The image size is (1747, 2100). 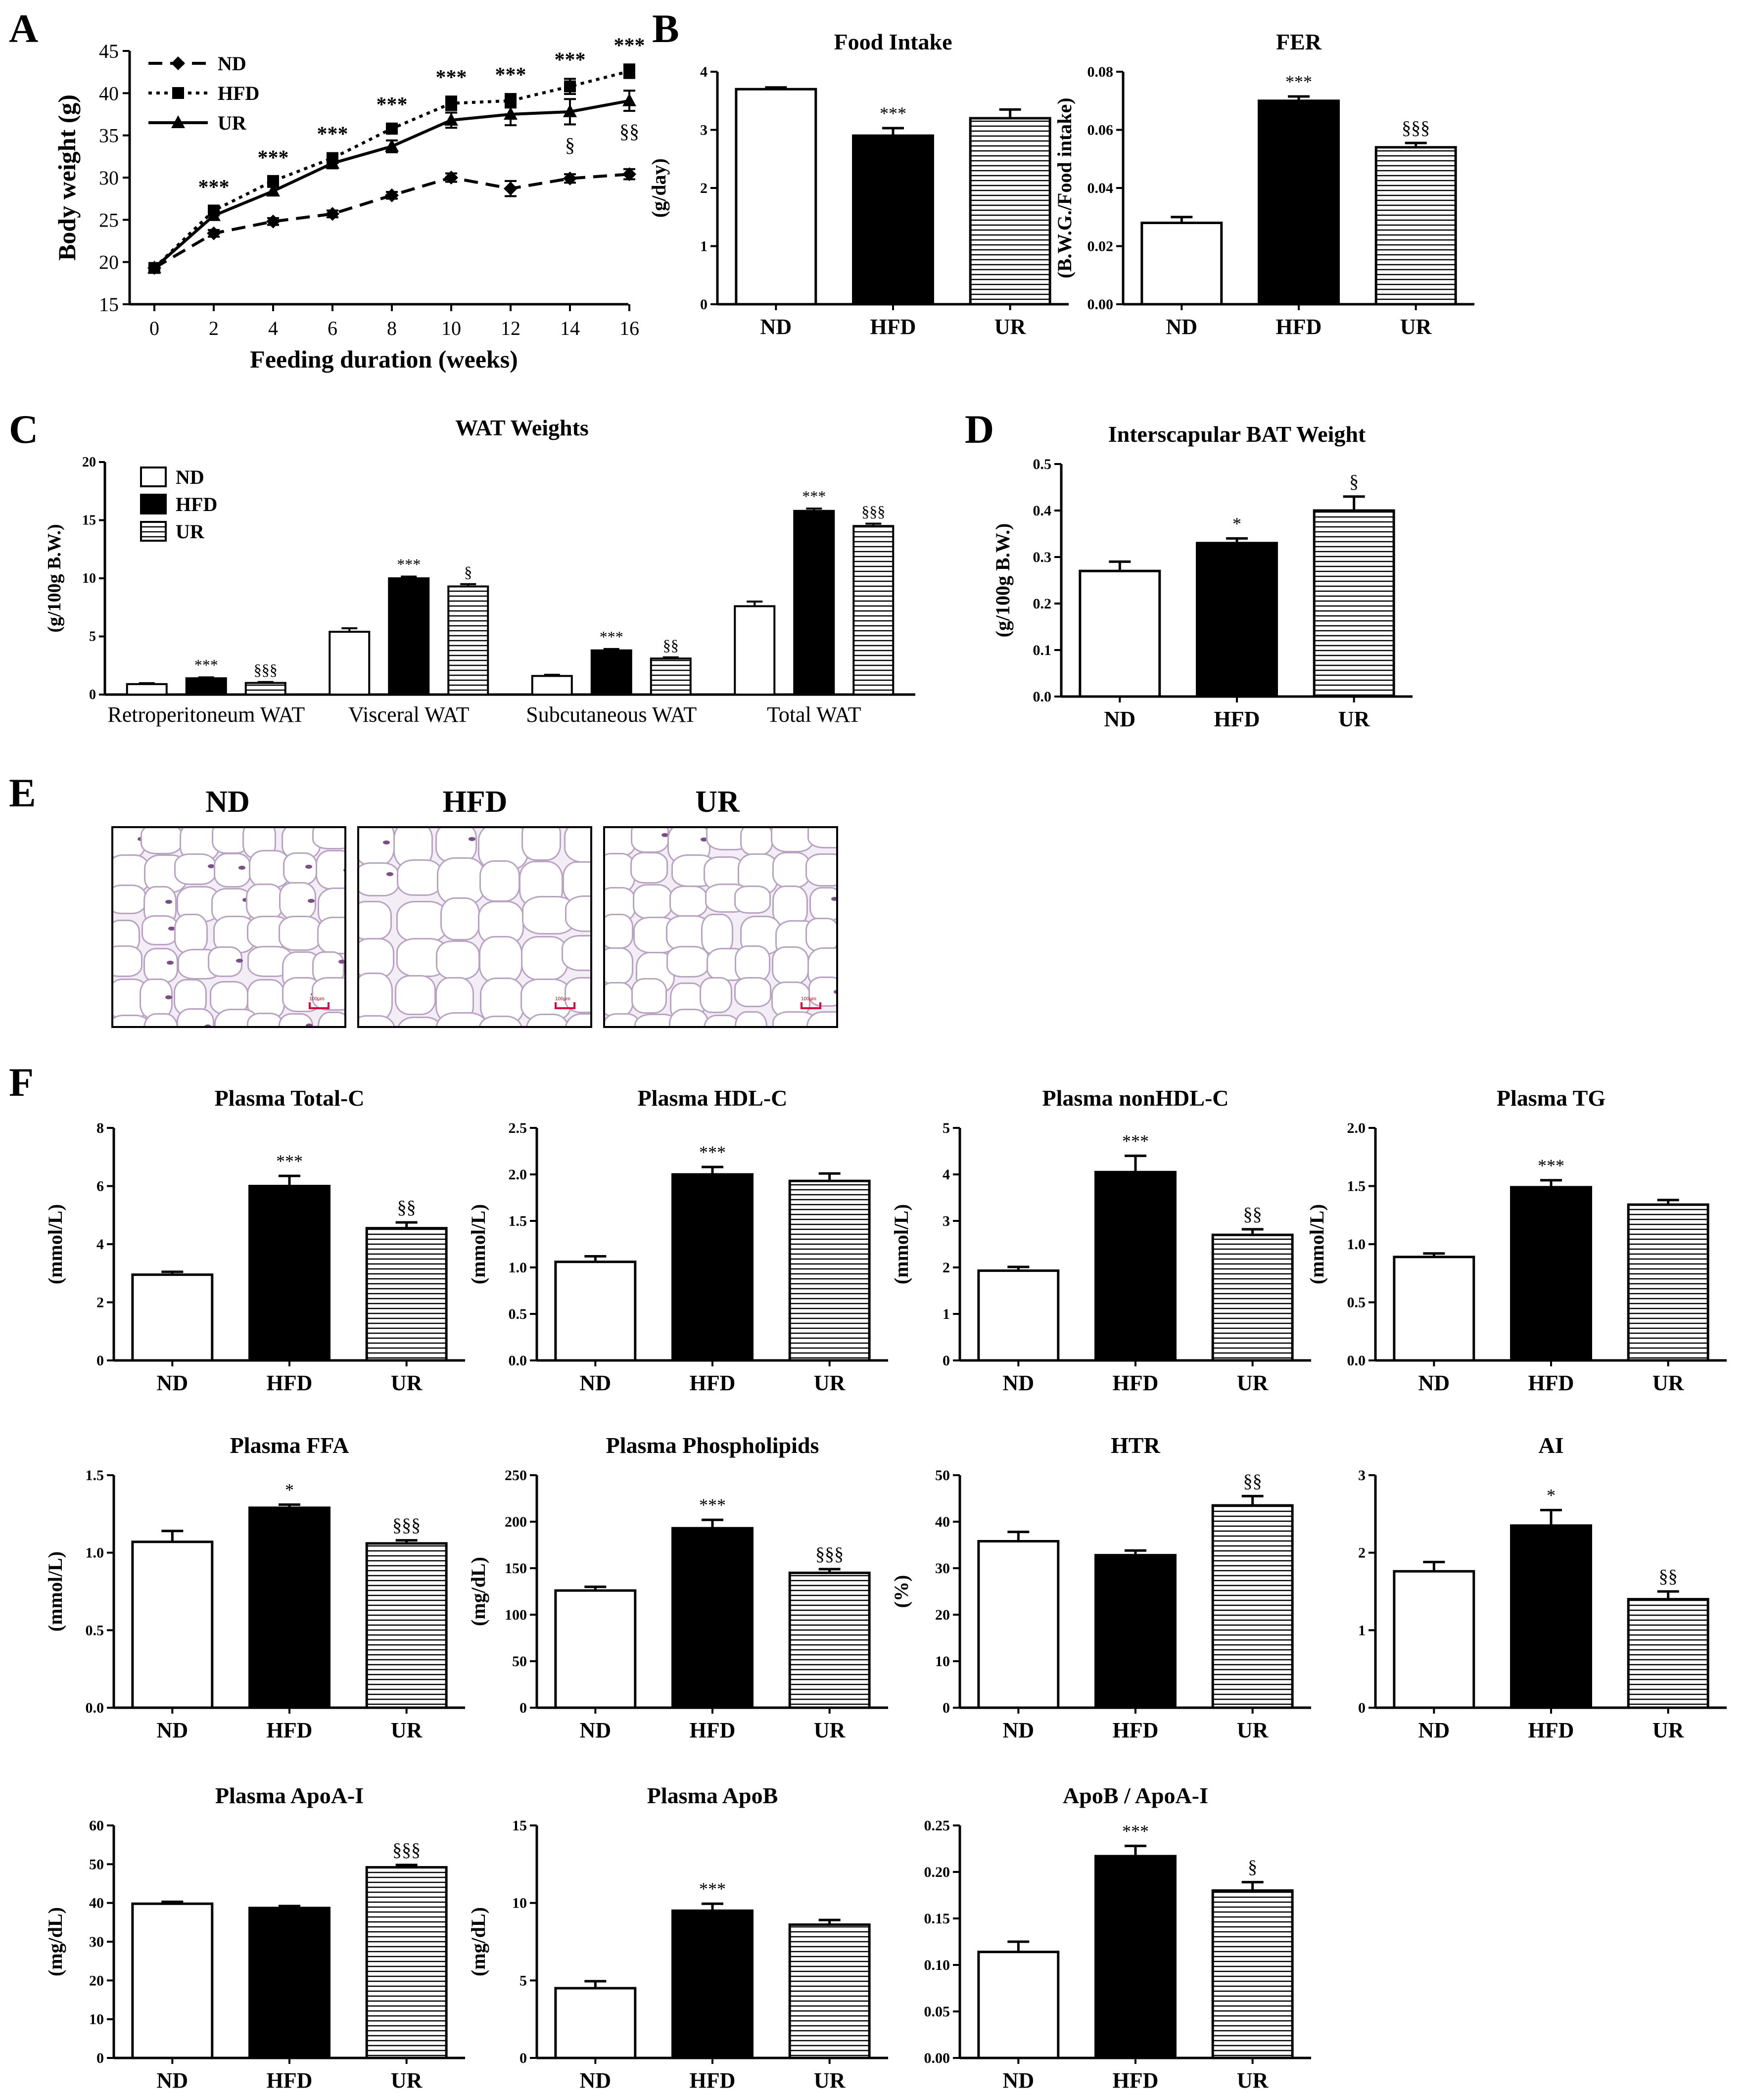 I want to click on legend-label-ur: UR, so click(x=232, y=123).